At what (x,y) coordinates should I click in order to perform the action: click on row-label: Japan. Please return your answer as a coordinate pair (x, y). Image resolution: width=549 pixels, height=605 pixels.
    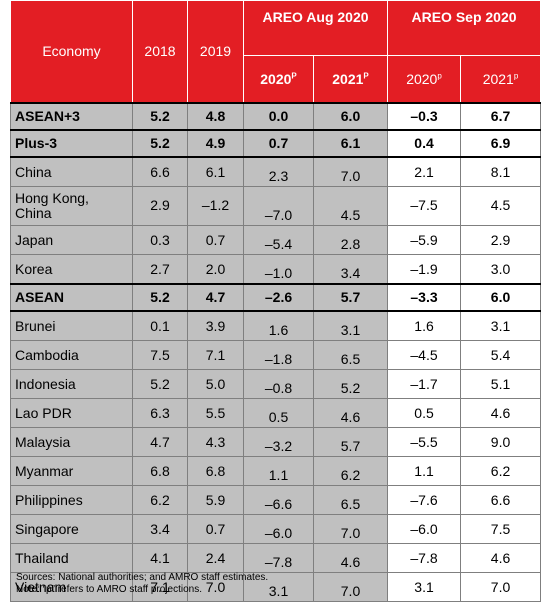
    Looking at the image, I should click on (71, 239).